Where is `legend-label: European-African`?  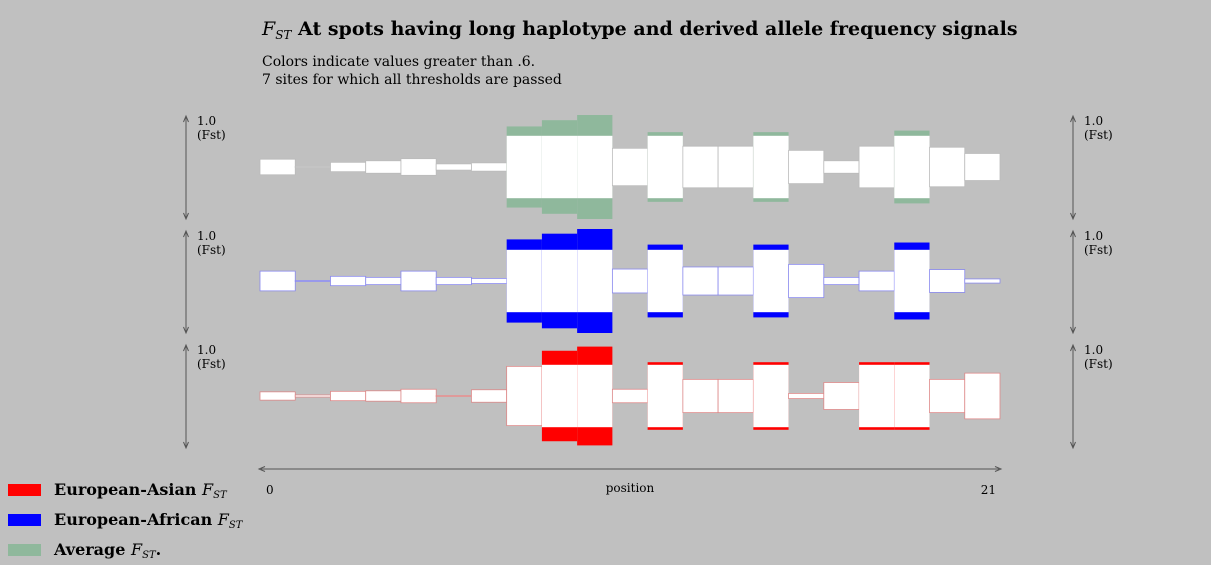 legend-label: European-African is located at coordinates (133, 519).